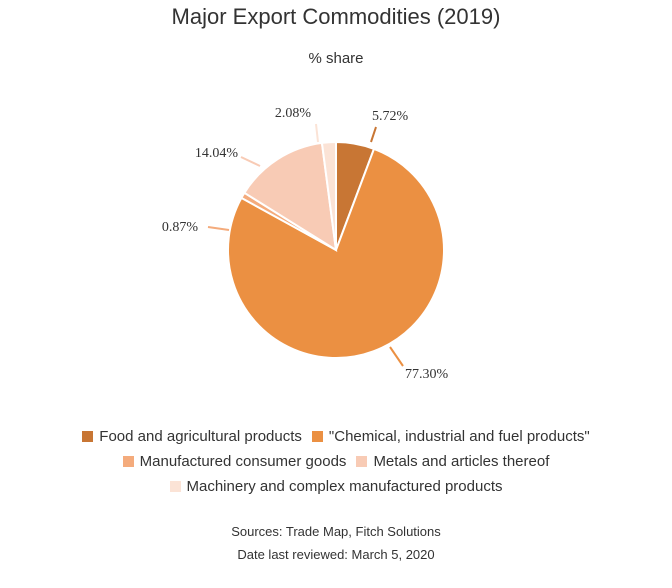  I want to click on legend-item: Metals and articles thereof, so click(452, 461).